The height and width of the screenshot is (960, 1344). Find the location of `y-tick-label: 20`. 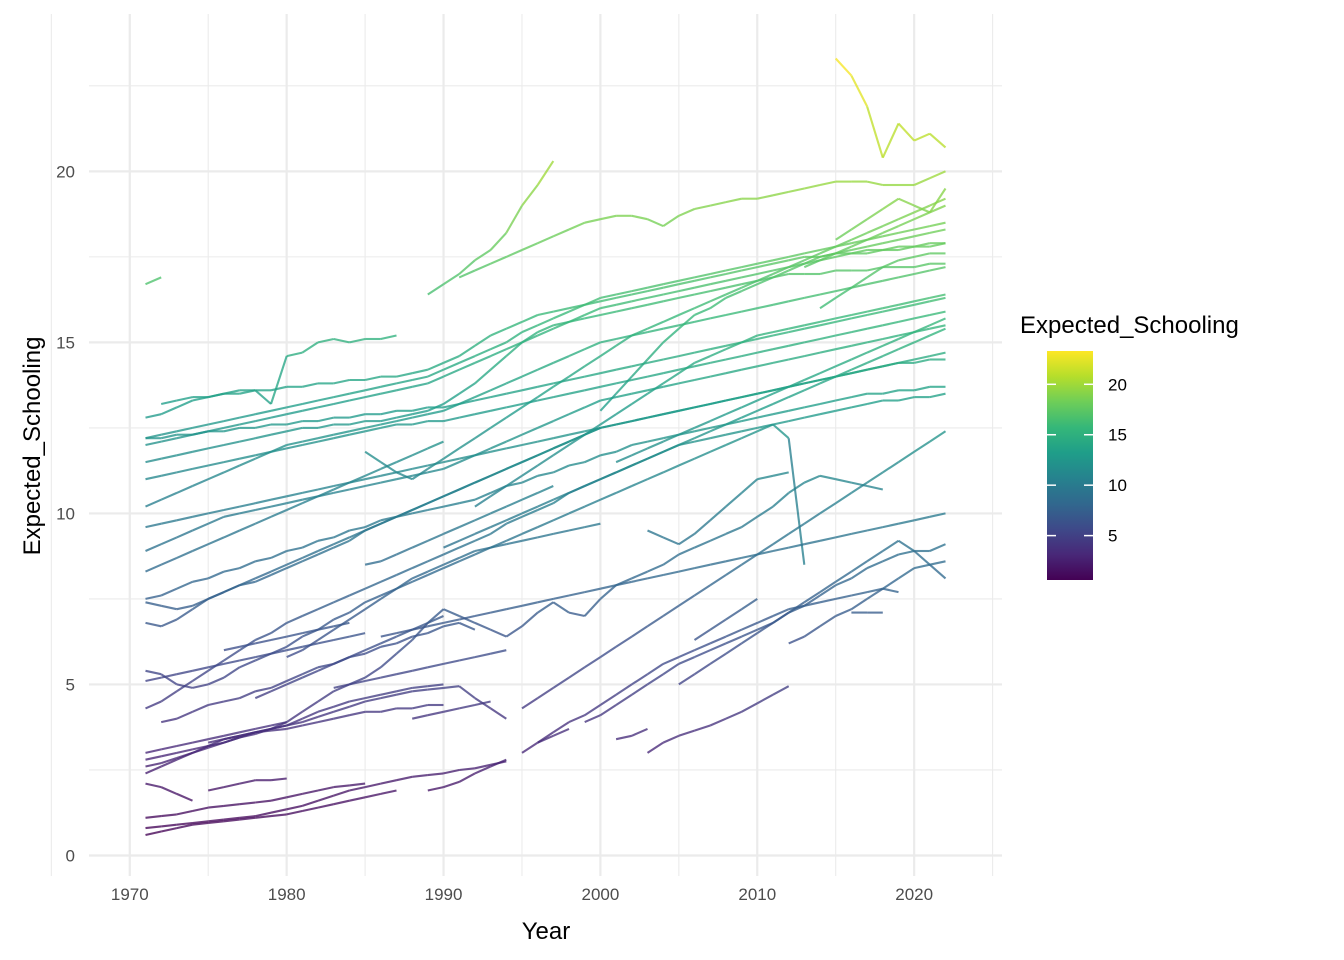

y-tick-label: 20 is located at coordinates (65, 171).